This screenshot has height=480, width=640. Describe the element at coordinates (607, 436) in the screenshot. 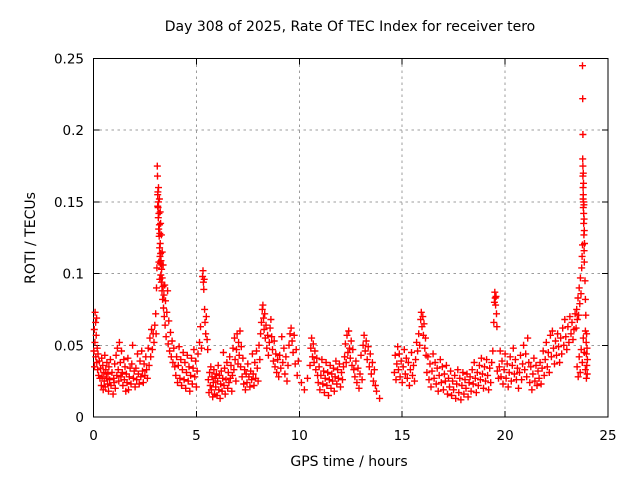

I see `x-tick-label: 25` at that location.